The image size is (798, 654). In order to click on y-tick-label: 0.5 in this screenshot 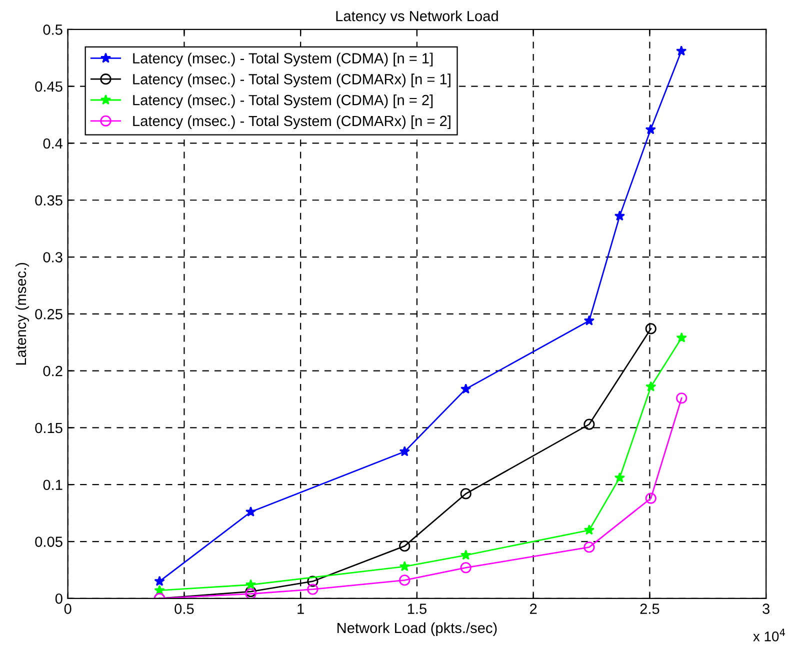, I will do `click(52, 29)`.